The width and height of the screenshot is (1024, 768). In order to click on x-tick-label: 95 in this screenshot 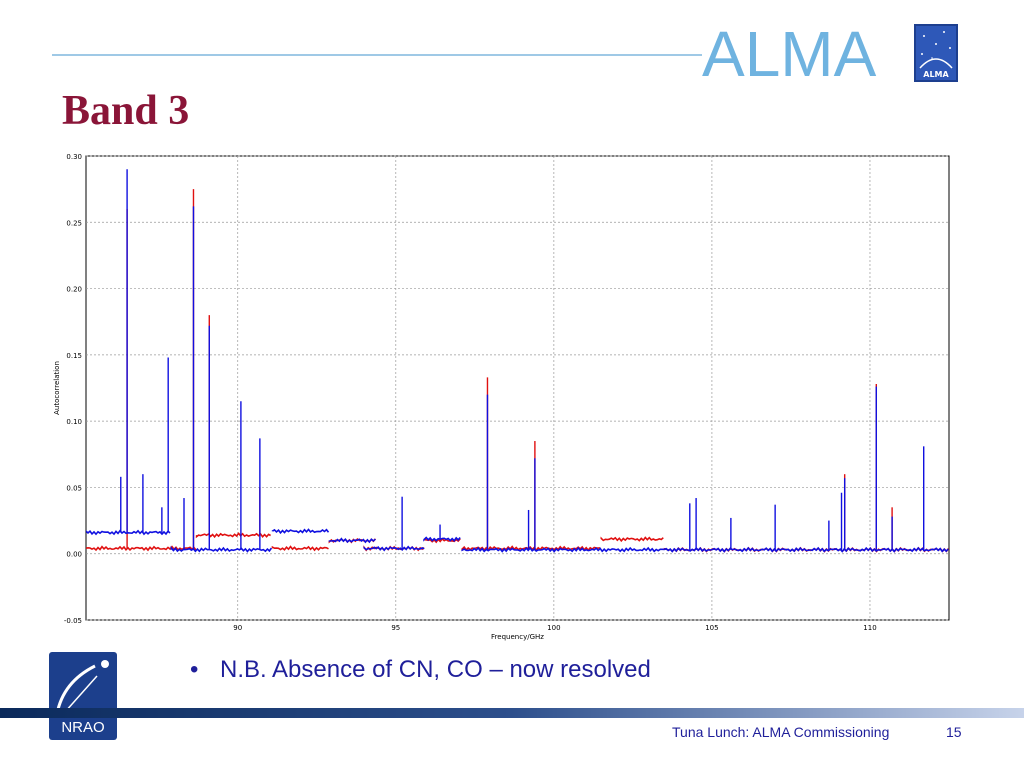, I will do `click(395, 628)`.